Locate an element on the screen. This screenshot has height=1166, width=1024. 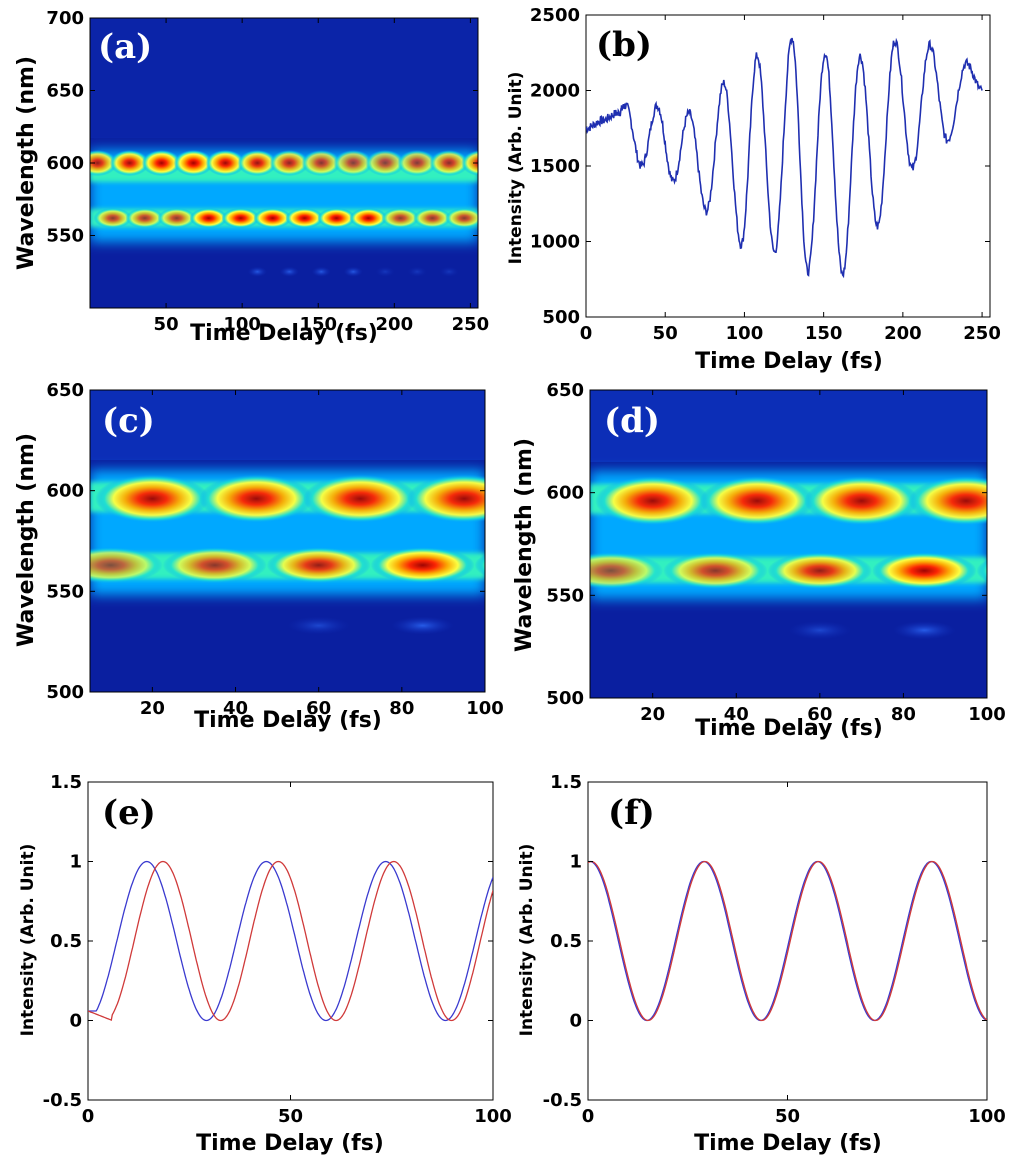
y-tick-label-b: 1500 is located at coordinates (555, 166).